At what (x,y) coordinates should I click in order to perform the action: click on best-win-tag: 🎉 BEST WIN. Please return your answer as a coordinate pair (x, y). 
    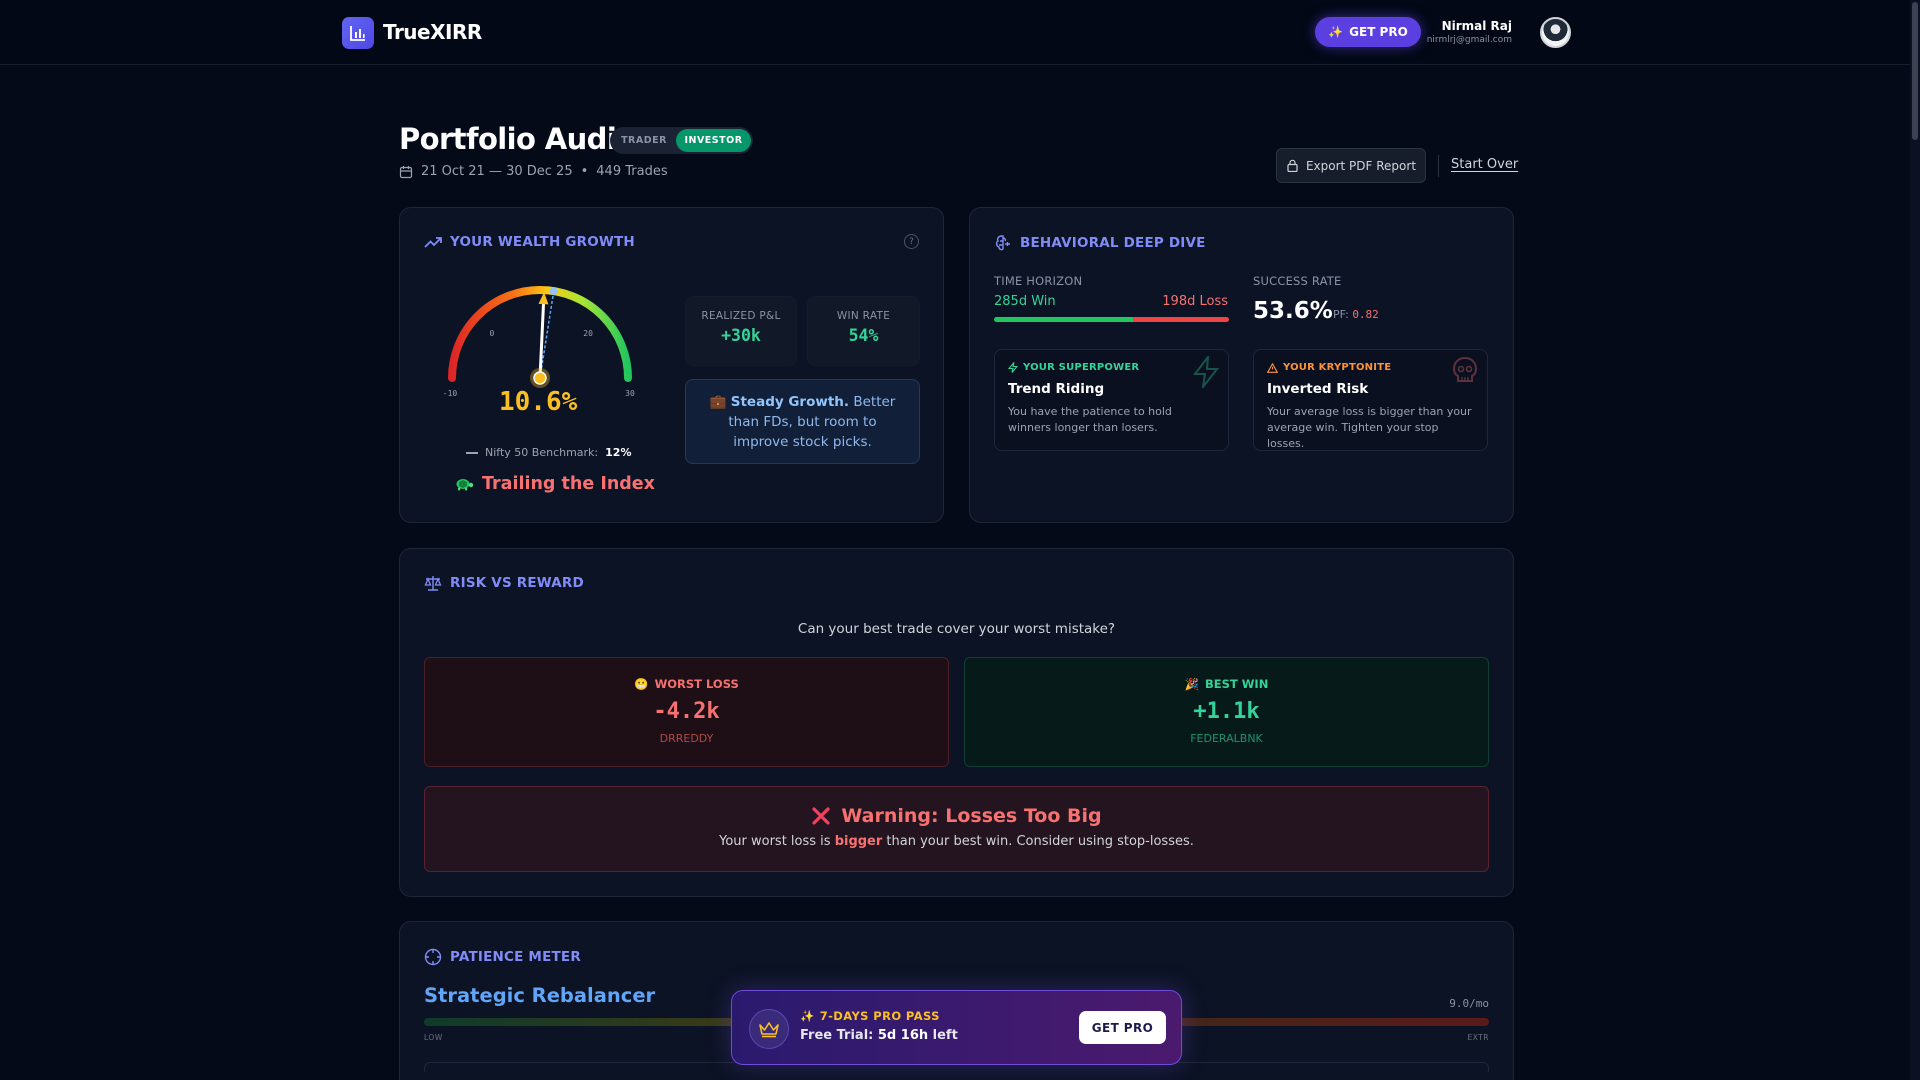
    Looking at the image, I should click on (1226, 684).